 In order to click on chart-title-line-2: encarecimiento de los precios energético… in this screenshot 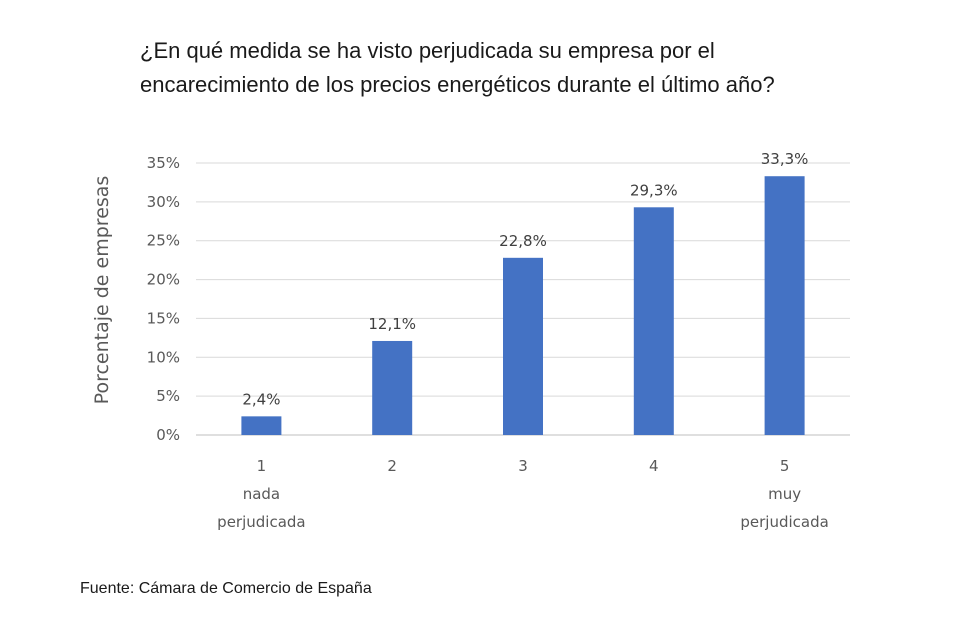, I will do `click(457, 84)`.